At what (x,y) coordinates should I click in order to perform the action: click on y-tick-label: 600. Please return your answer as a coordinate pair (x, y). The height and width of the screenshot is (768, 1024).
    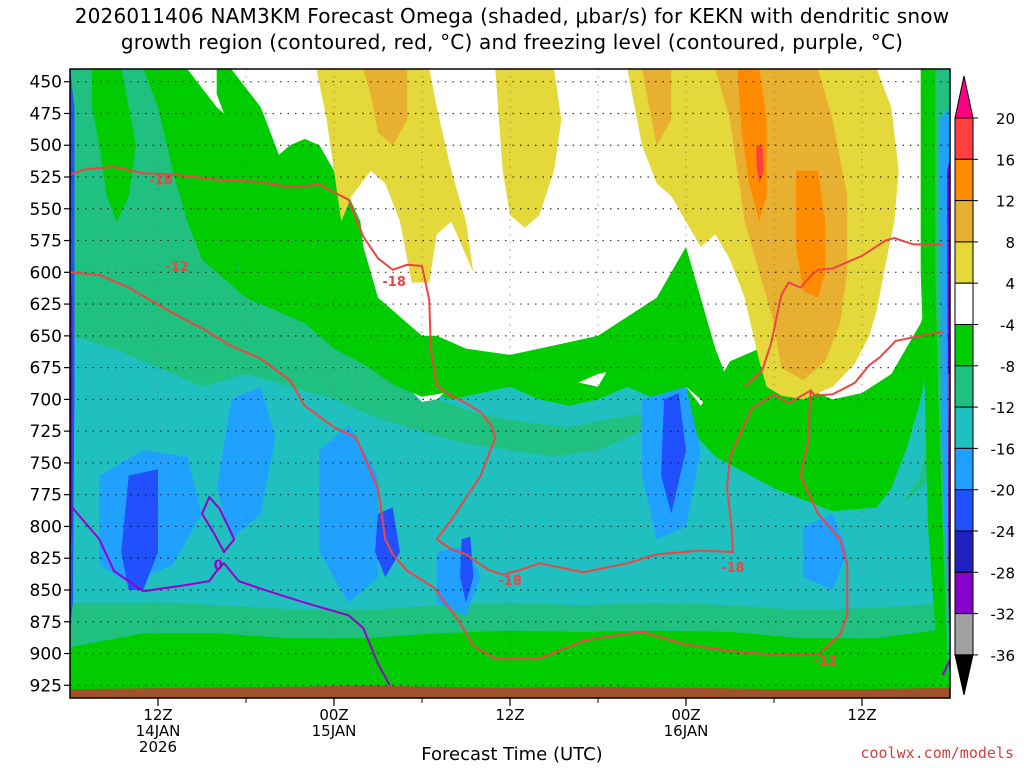
    Looking at the image, I should click on (46, 273).